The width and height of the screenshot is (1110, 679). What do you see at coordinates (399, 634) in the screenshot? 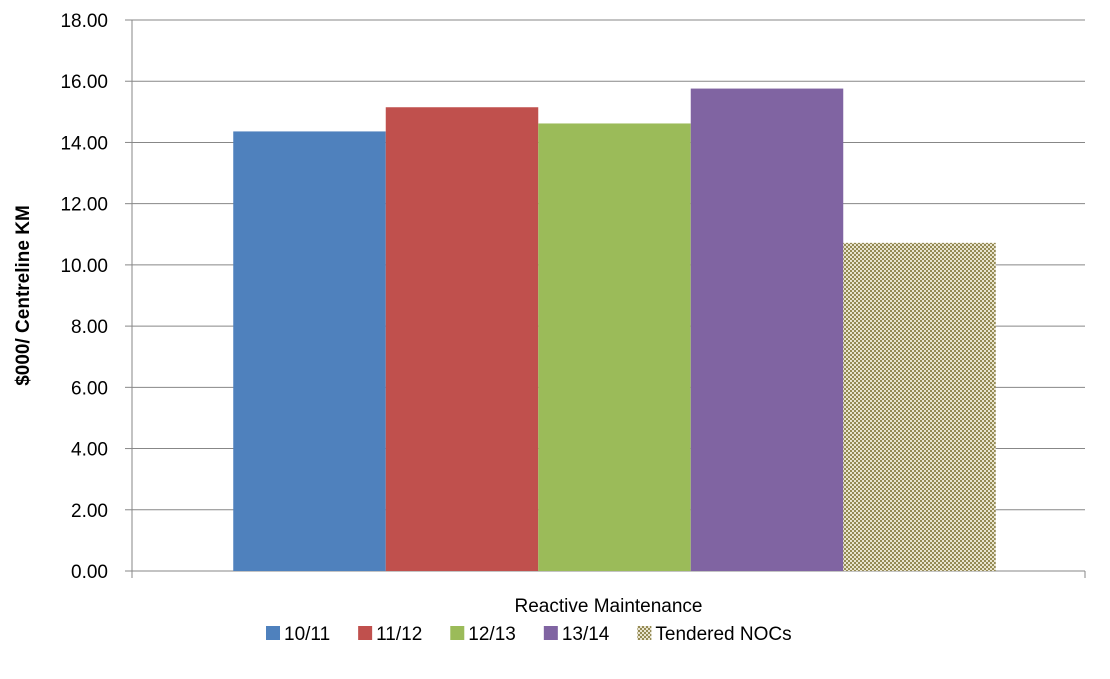
I see `legend-label: 11/12` at bounding box center [399, 634].